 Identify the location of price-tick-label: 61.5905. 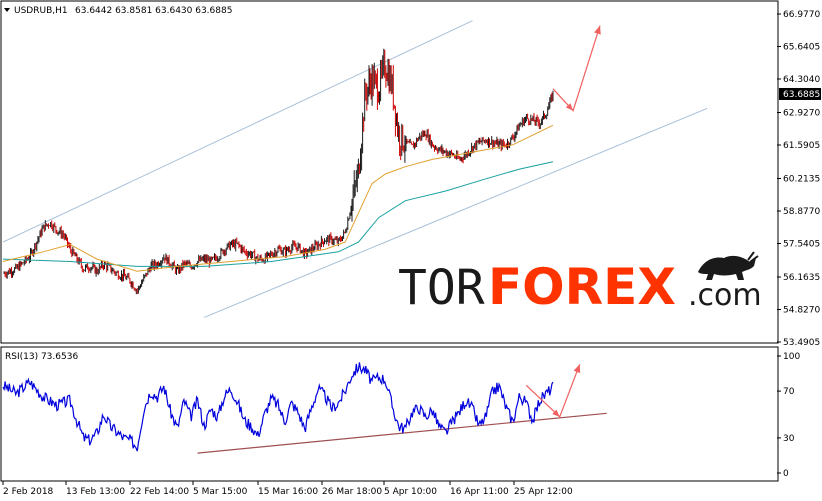
(801, 146).